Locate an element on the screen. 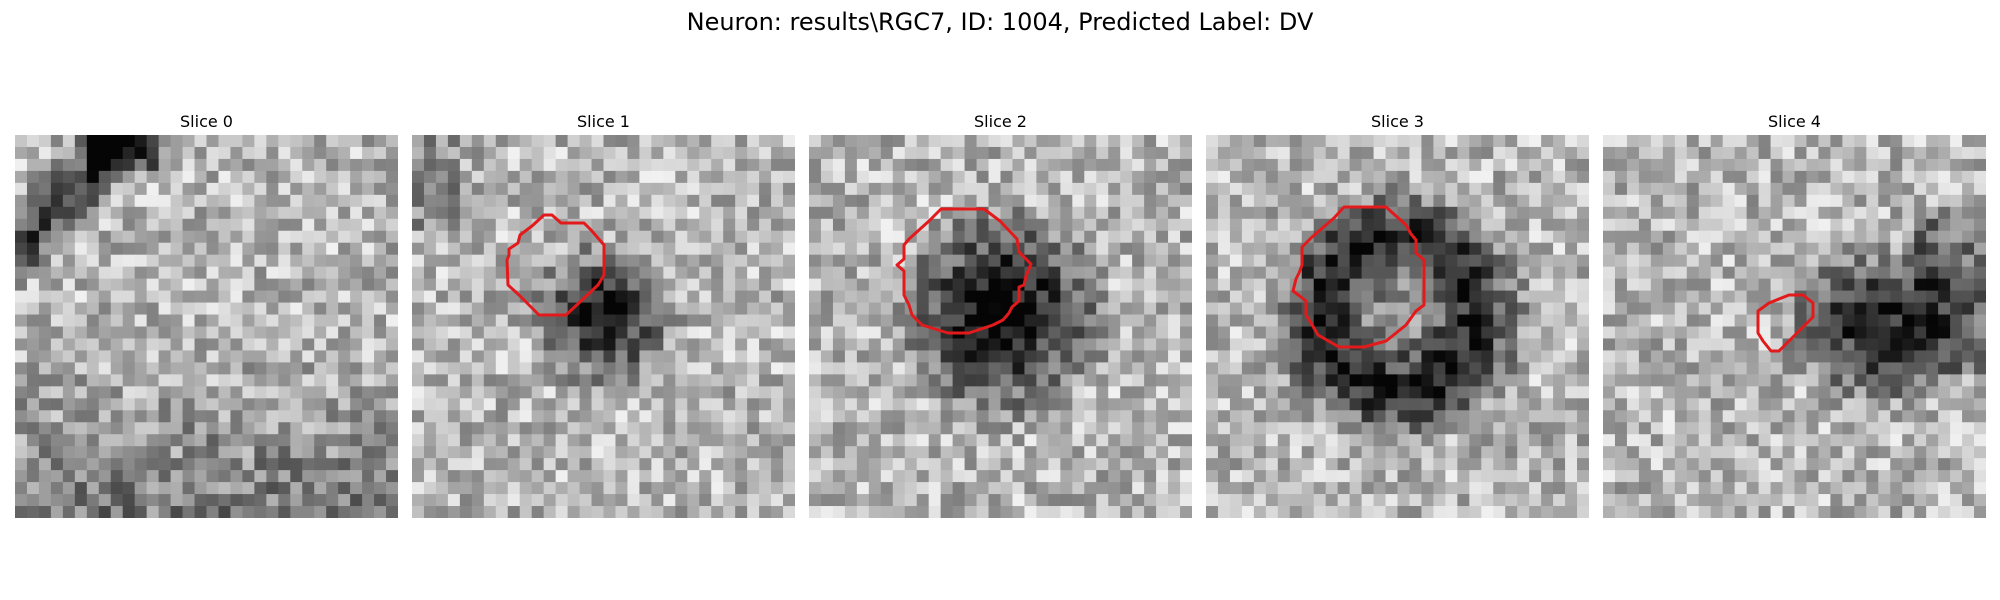 The image size is (2000, 600). slice-panel-0: Slice 0 is located at coordinates (206, 314).